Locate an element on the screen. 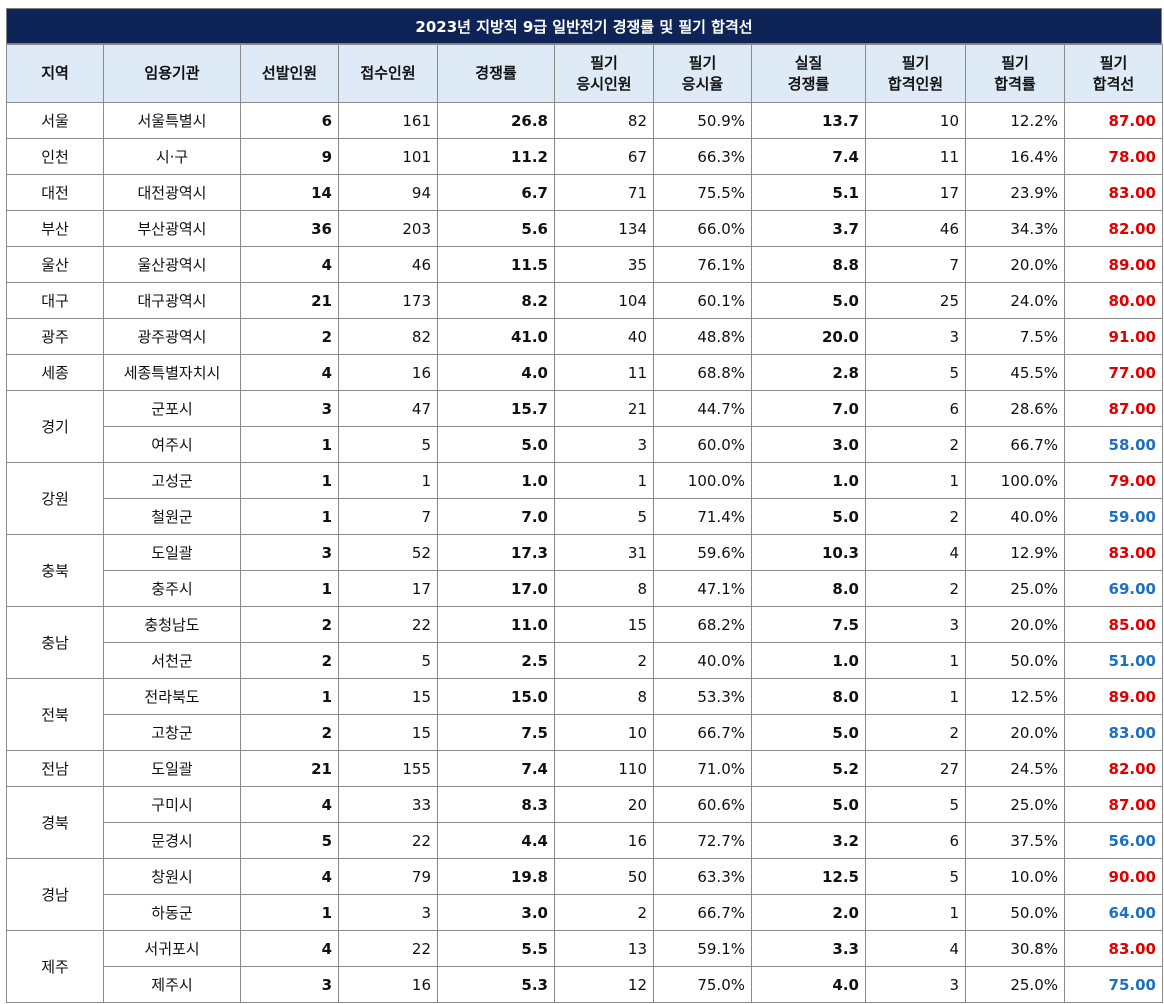  table-row: 제주 서귀포시 4 22 5.5 13 59.1% 3.3 4 30.8% 83.00 is located at coordinates (584, 966).